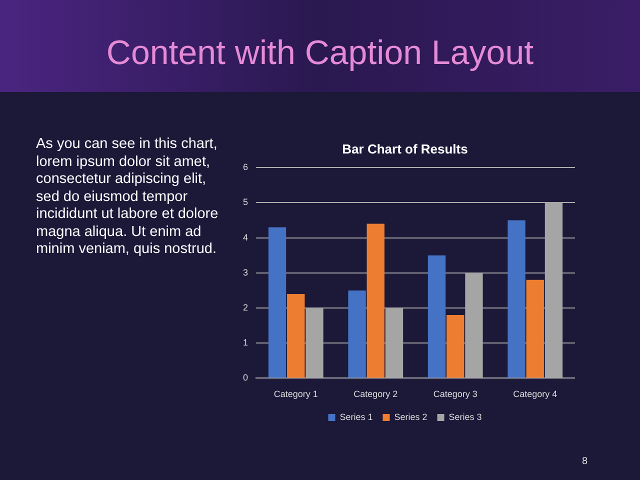 This screenshot has width=640, height=480. What do you see at coordinates (296, 394) in the screenshot?
I see `x-tick-label: Category 1` at bounding box center [296, 394].